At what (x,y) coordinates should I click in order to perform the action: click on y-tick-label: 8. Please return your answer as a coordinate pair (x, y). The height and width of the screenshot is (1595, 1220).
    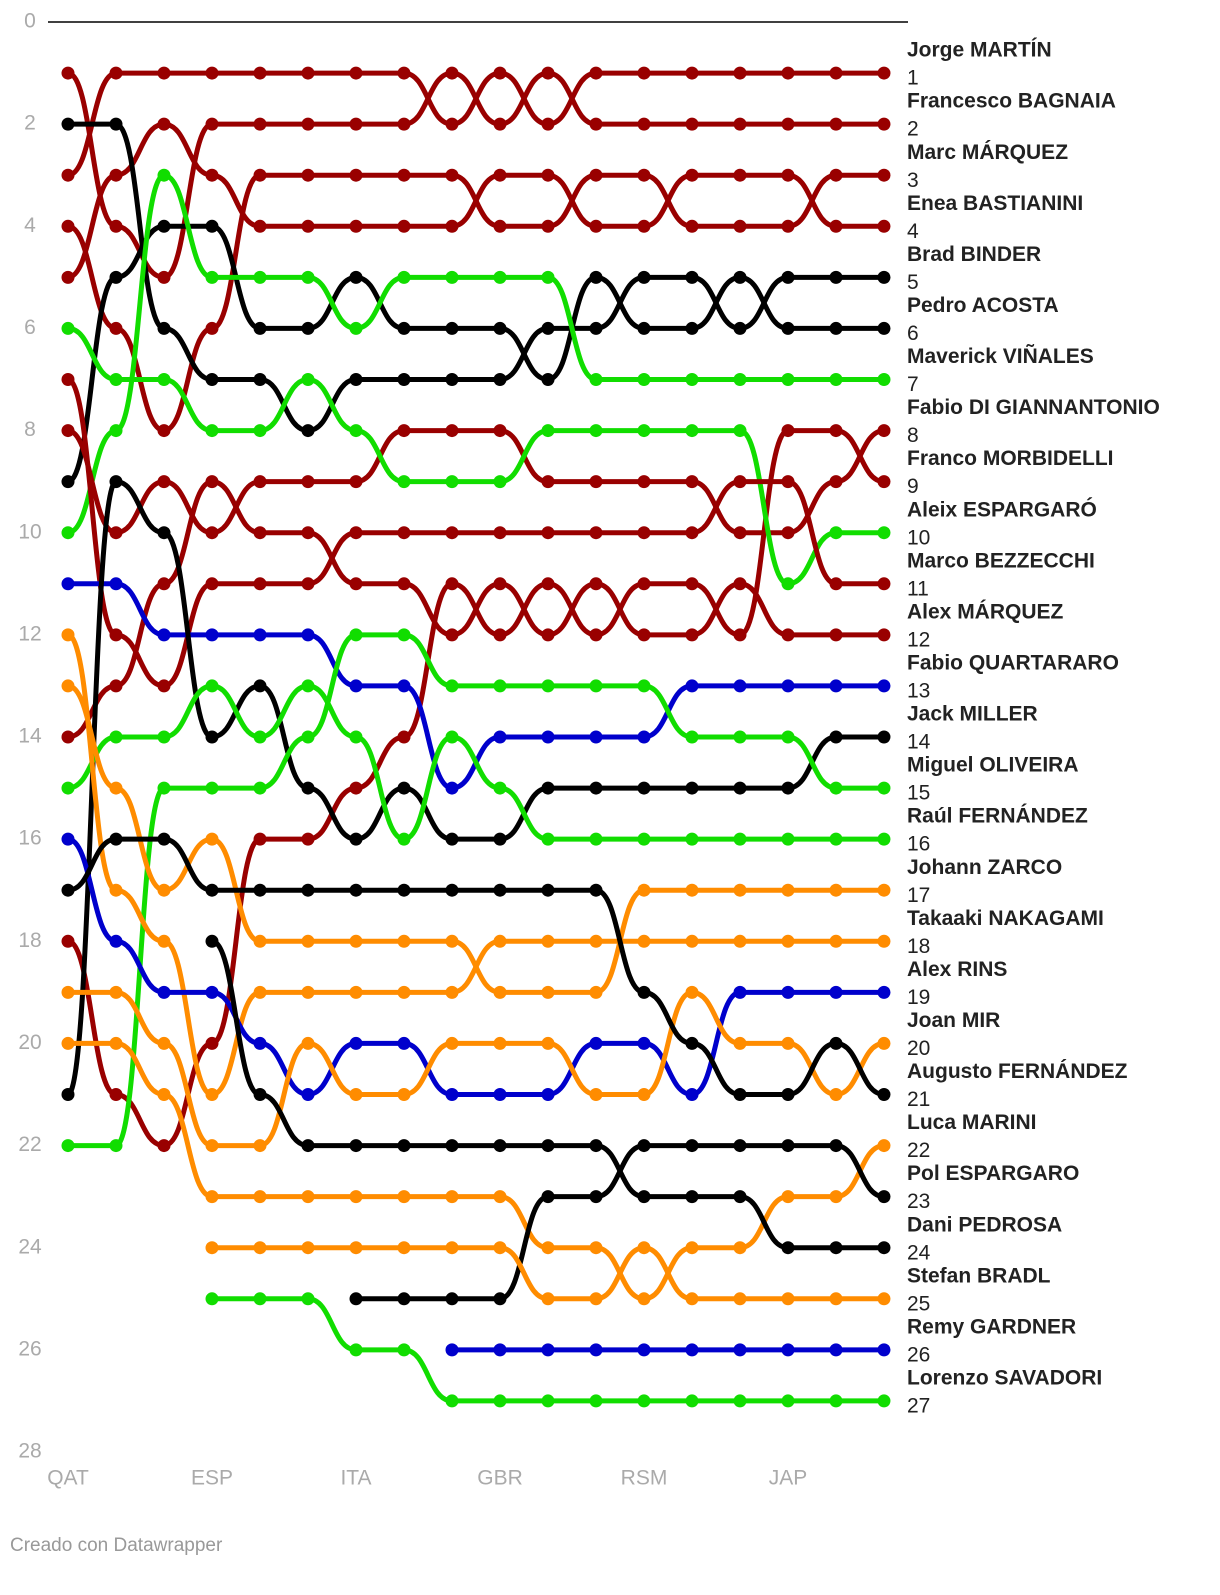
    Looking at the image, I should click on (30, 429).